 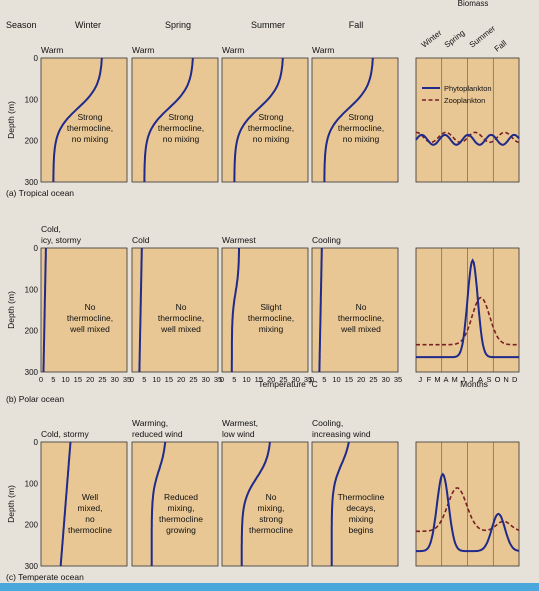 I want to click on condition-label: increasing wind, so click(x=341, y=434).